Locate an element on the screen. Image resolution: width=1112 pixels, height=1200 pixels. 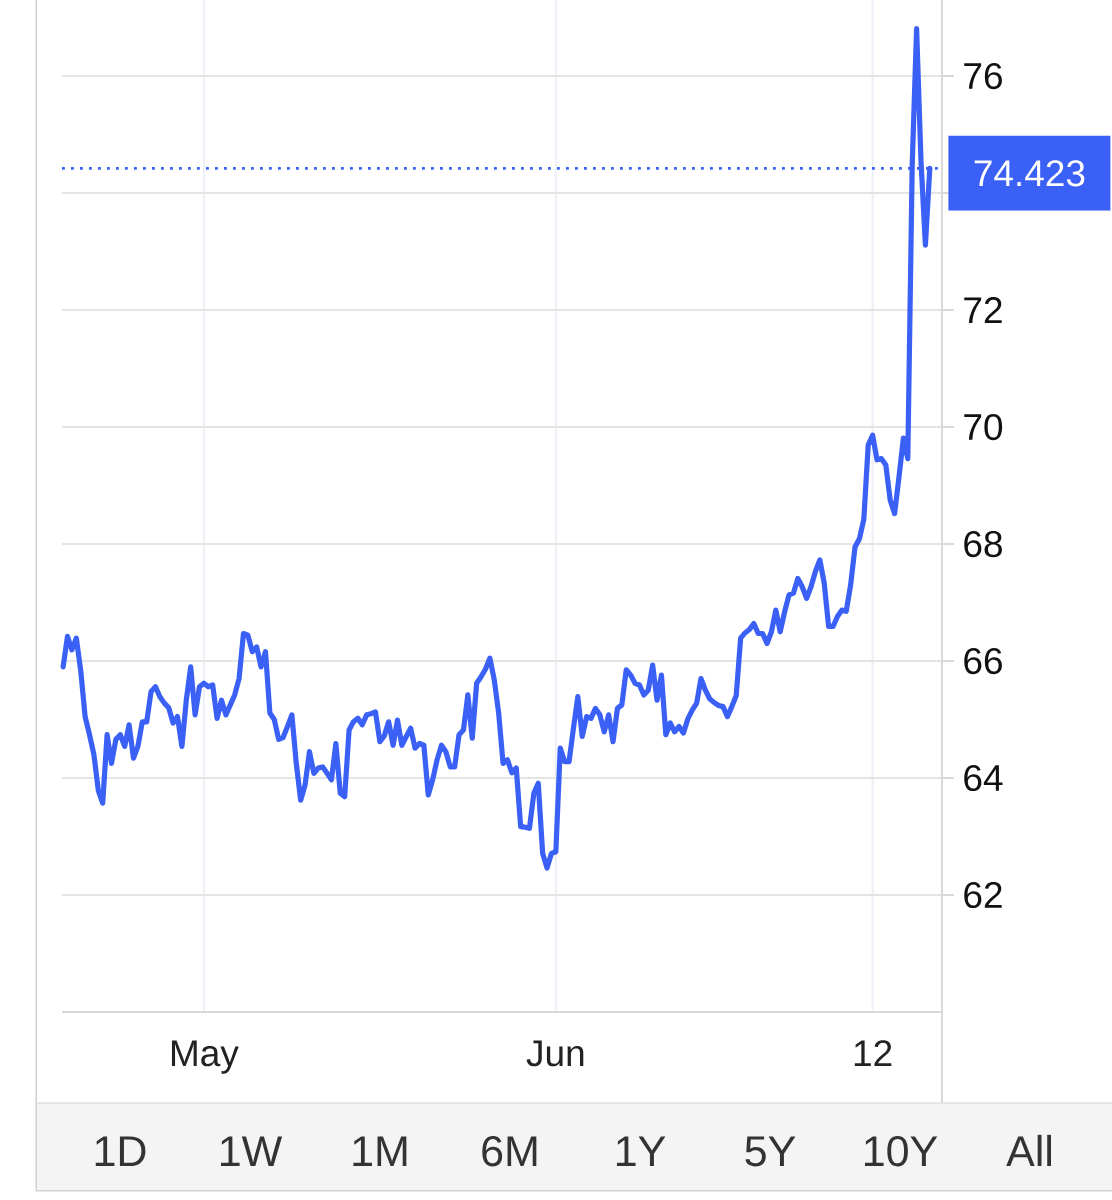
y-tick-label: 64 is located at coordinates (983, 778).